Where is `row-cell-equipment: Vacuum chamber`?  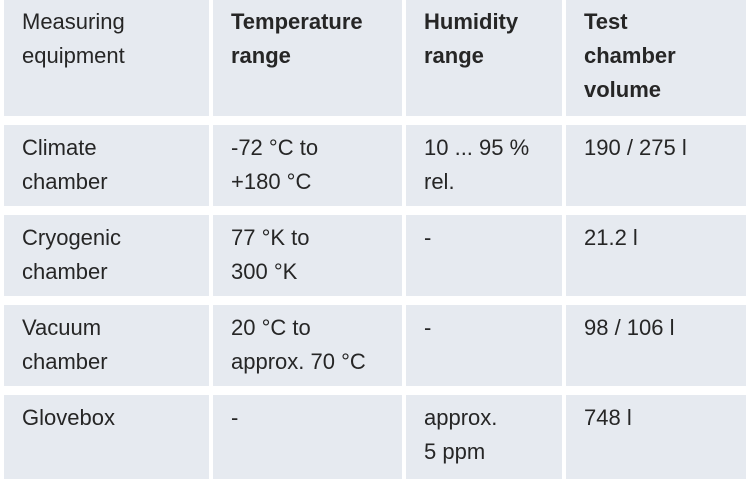 row-cell-equipment: Vacuum chamber is located at coordinates (106, 345).